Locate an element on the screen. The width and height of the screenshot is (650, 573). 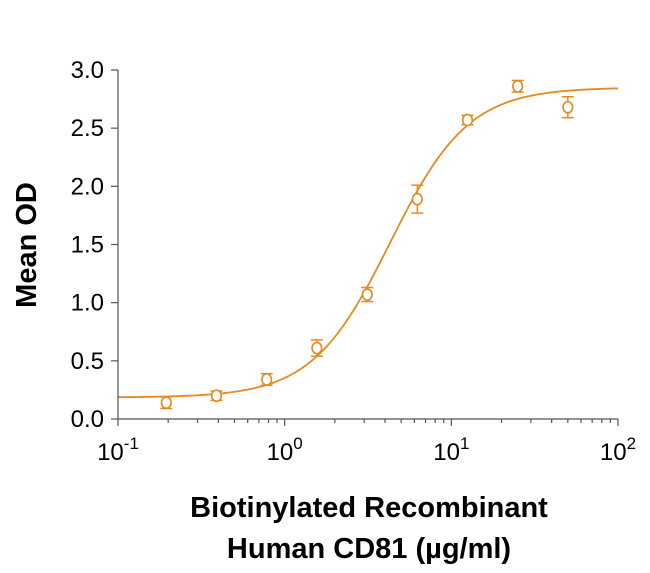
y-tick-label: 2.0 is located at coordinates (87, 186).